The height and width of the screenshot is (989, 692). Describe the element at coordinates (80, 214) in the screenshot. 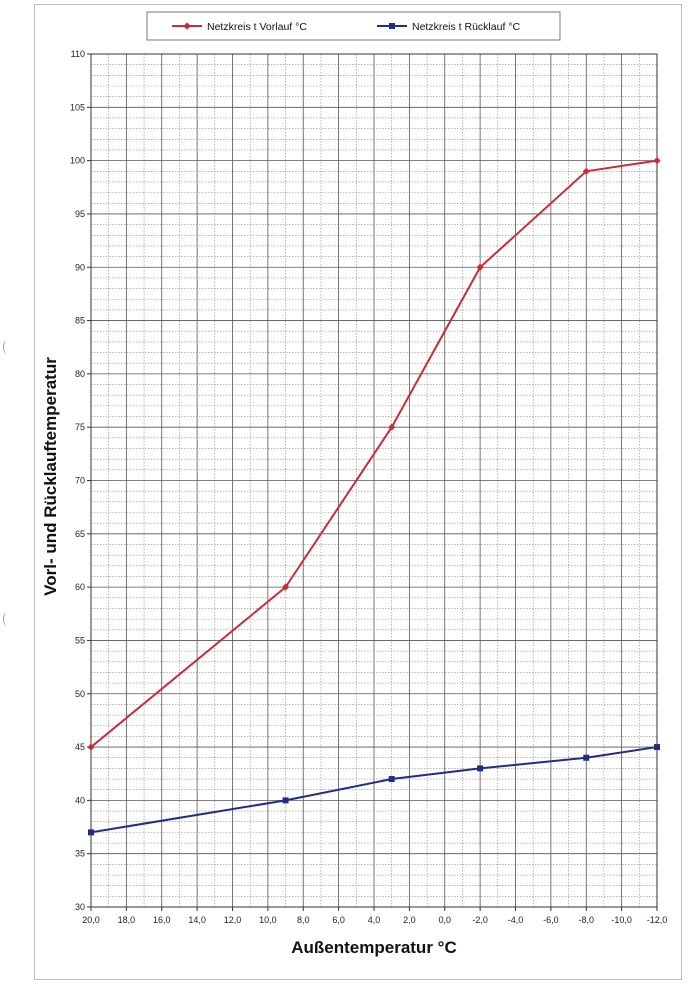

I see `y-tick-label: 95` at that location.